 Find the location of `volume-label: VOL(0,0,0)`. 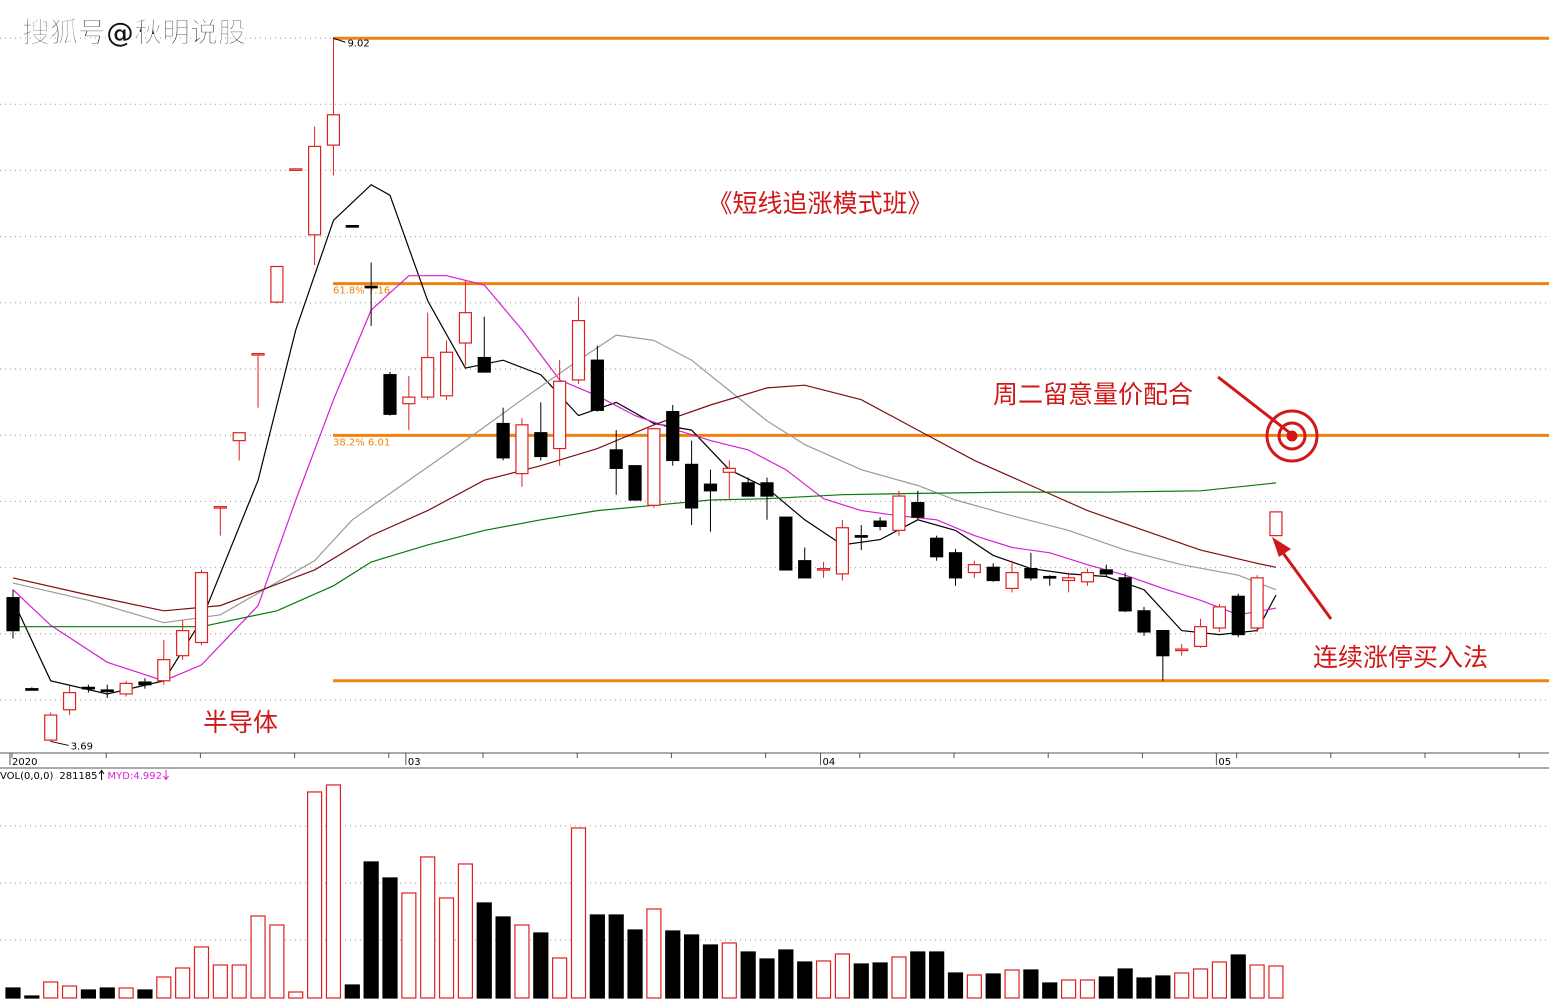

volume-label: VOL(0,0,0) is located at coordinates (26, 776).